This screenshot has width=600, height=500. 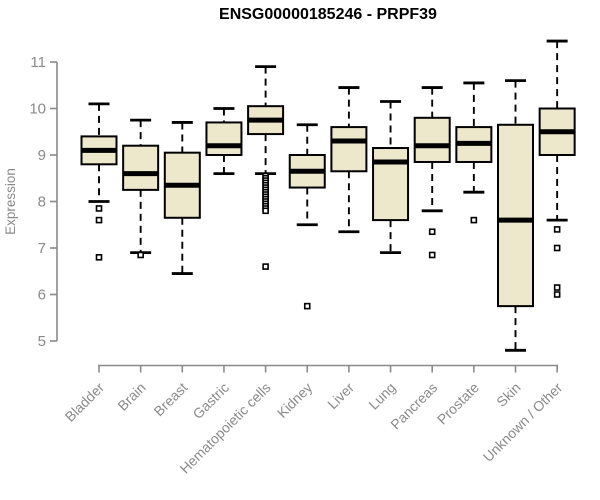 What do you see at coordinates (85, 402) in the screenshot?
I see `x-tick-label-bladder: Bladder` at bounding box center [85, 402].